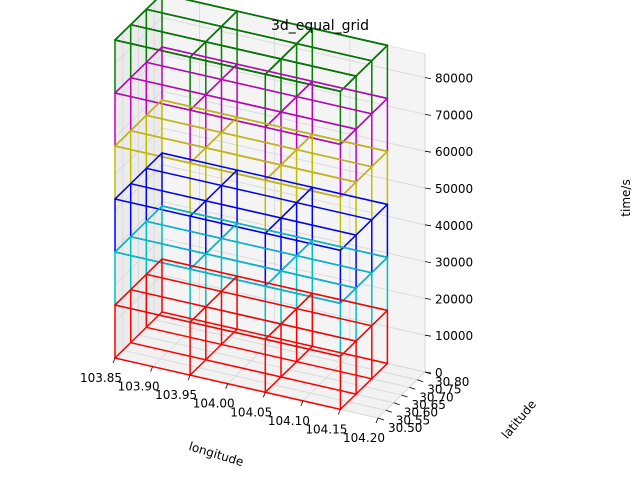 This screenshot has width=640, height=480. Describe the element at coordinates (214, 404) in the screenshot. I see `x-tick-label: 104.00` at that location.